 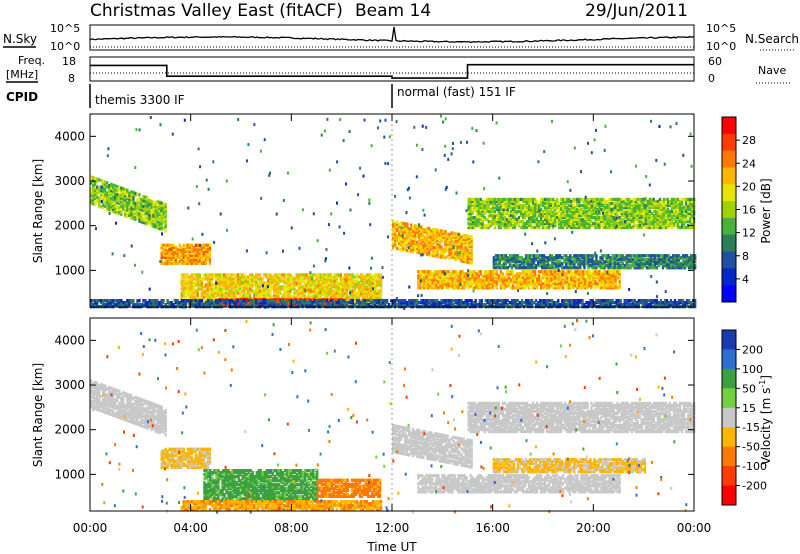 What do you see at coordinates (140, 100) in the screenshot?
I see `cpid-mode-1: themis 3300 IF` at bounding box center [140, 100].